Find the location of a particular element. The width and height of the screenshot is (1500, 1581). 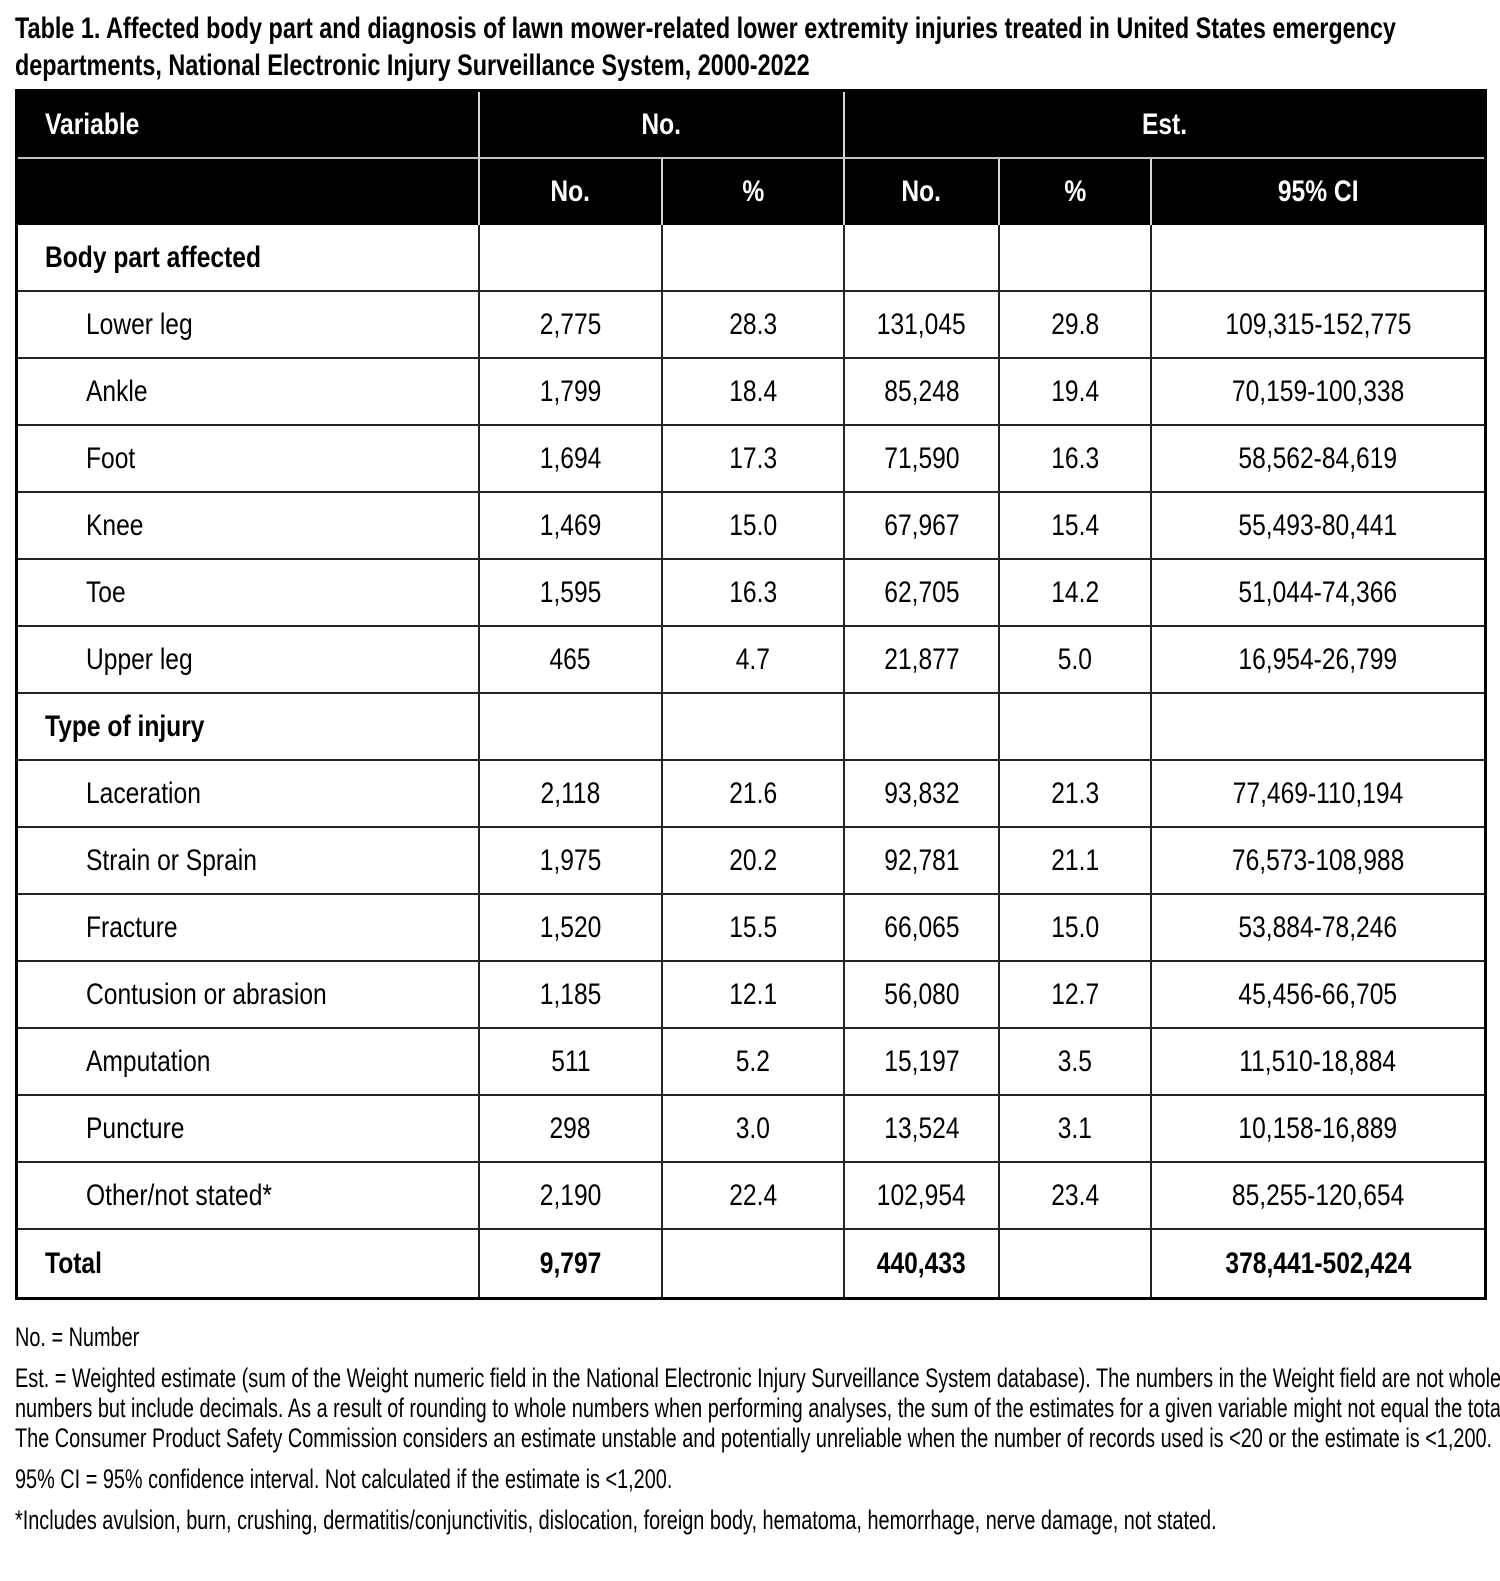

pct-cell: 4.7 is located at coordinates (754, 660).